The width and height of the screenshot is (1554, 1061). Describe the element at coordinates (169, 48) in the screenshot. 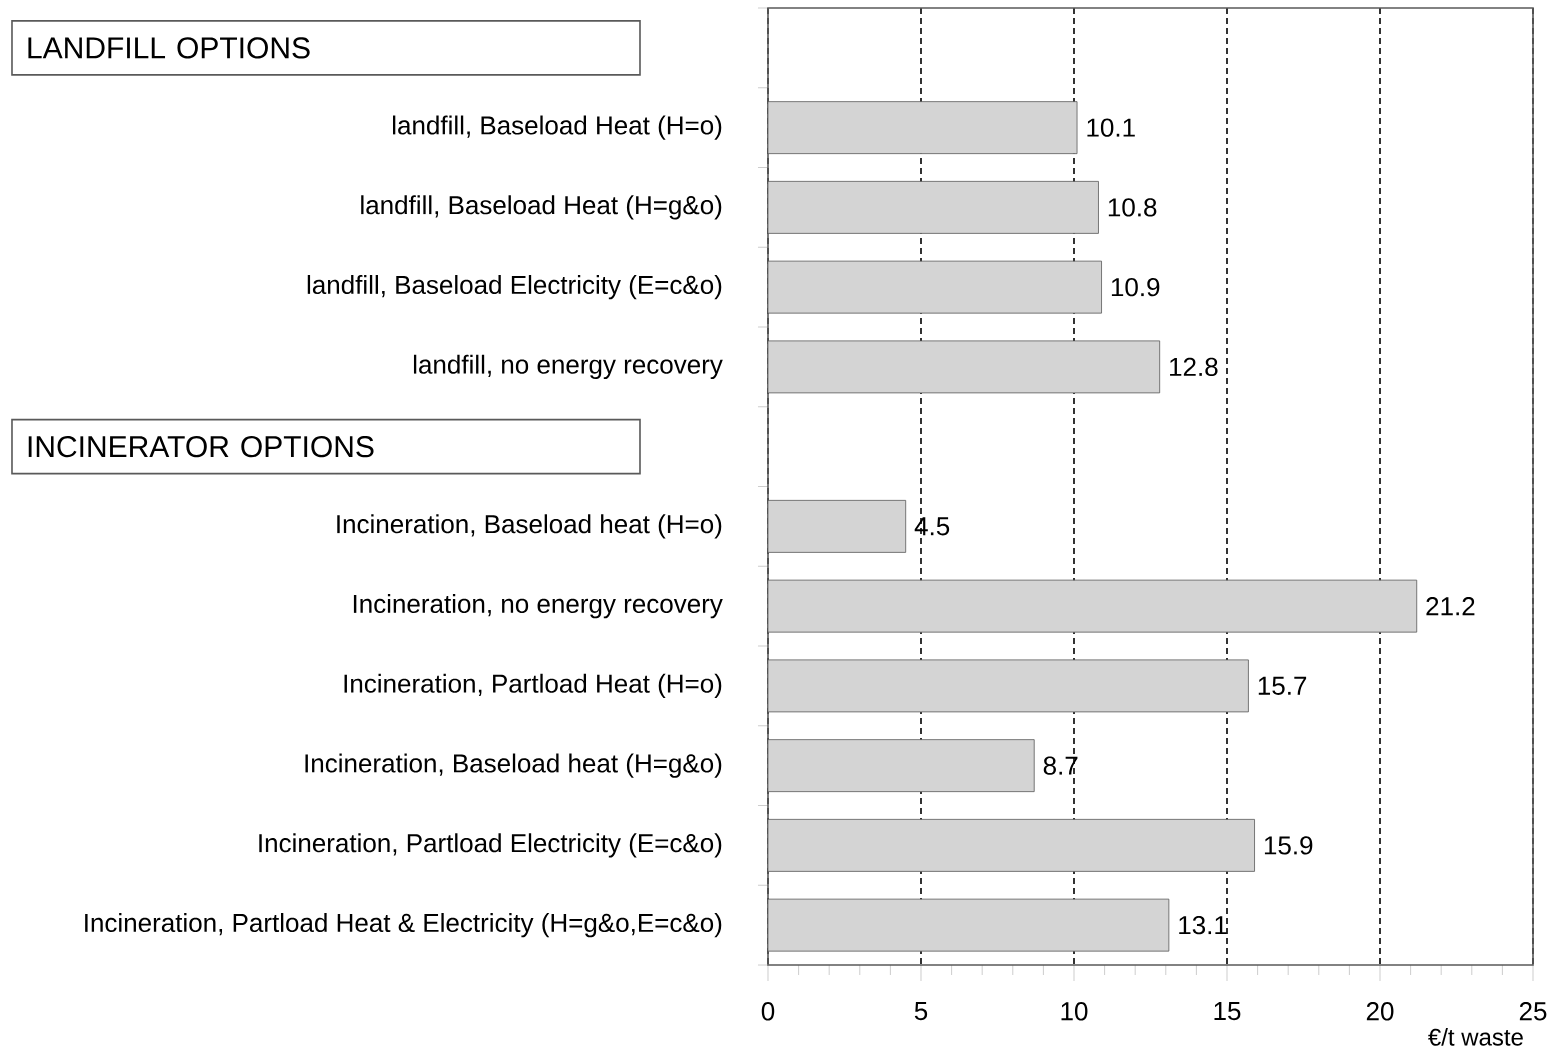

I see `text: LANDFILL OPTIONS` at that location.